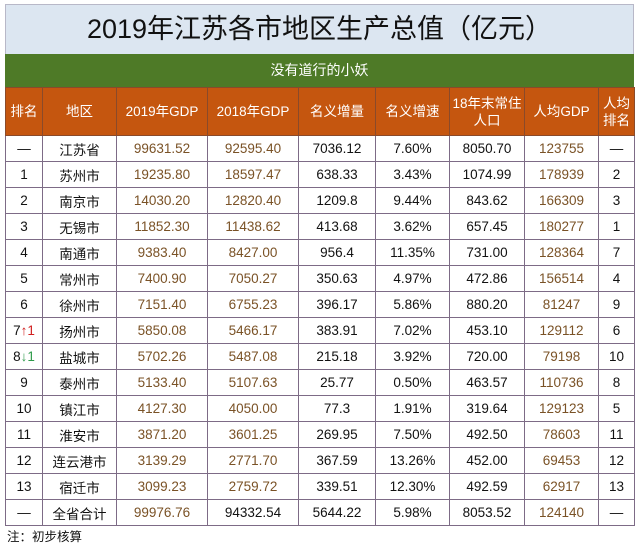 This screenshot has width=640, height=548. What do you see at coordinates (17, 330) in the screenshot?
I see `rank-value: 7` at bounding box center [17, 330].